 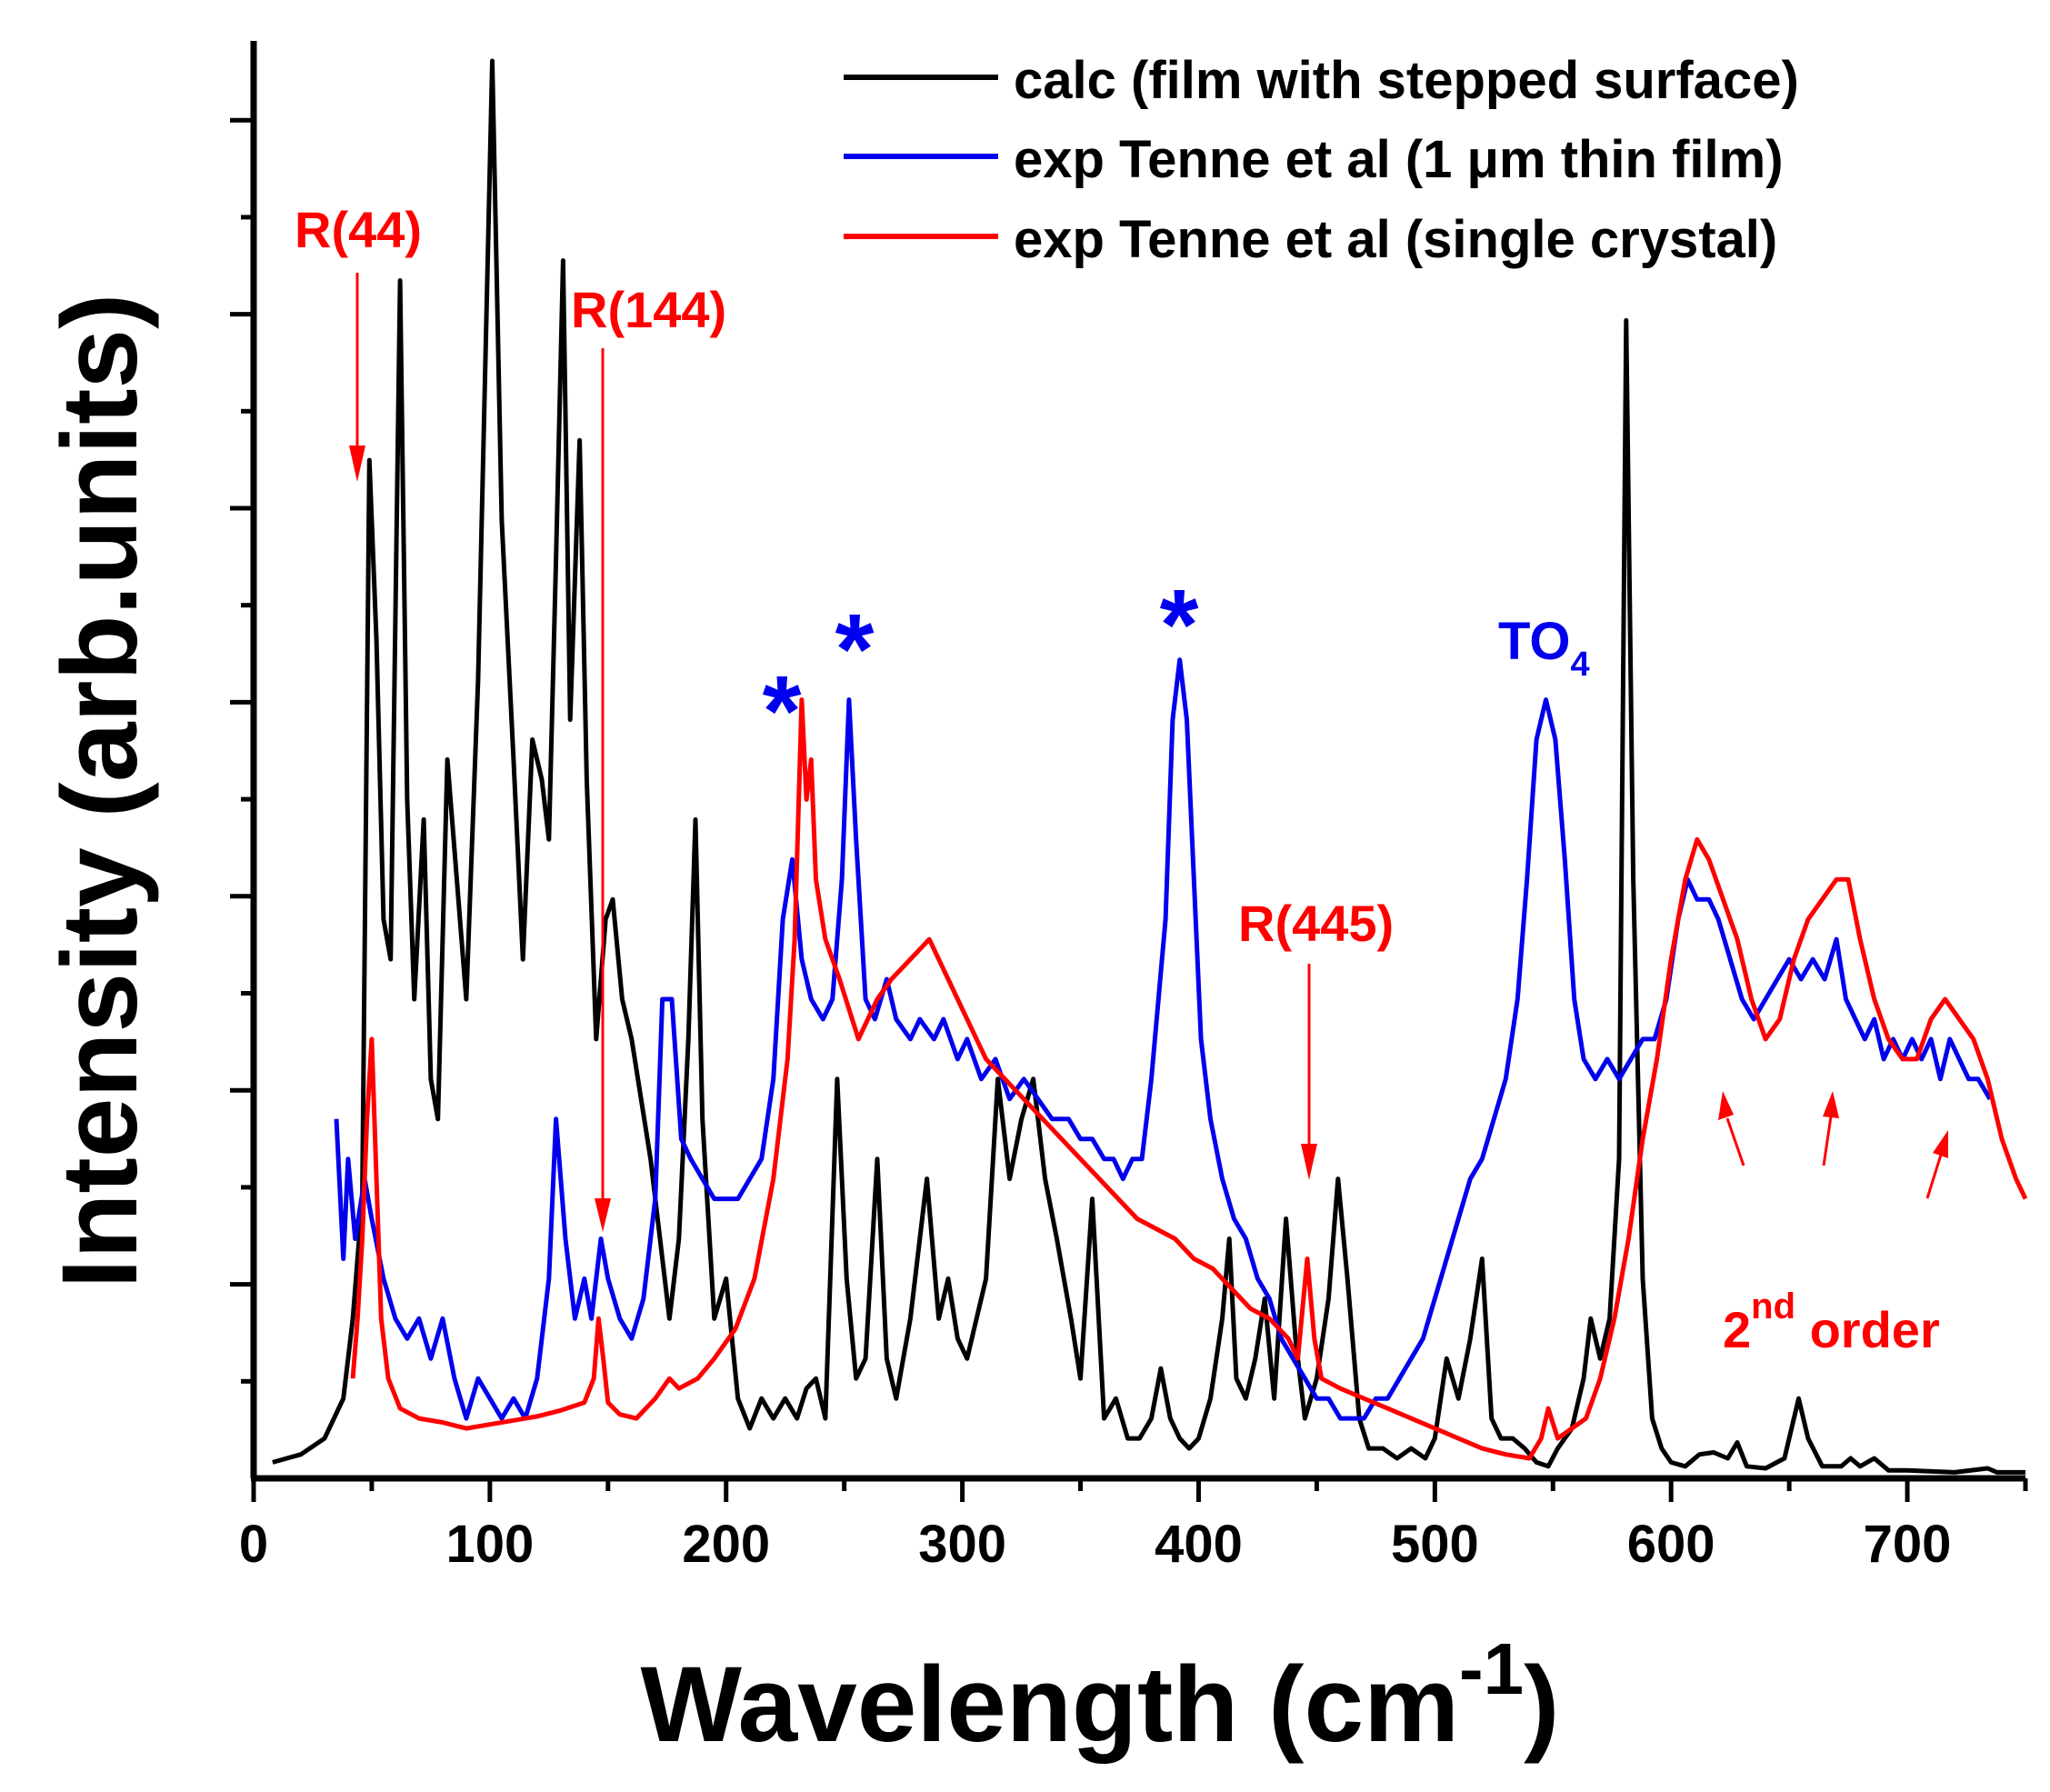 What do you see at coordinates (855, 650) in the screenshot?
I see `annotation-asterisk-253: *` at bounding box center [855, 650].